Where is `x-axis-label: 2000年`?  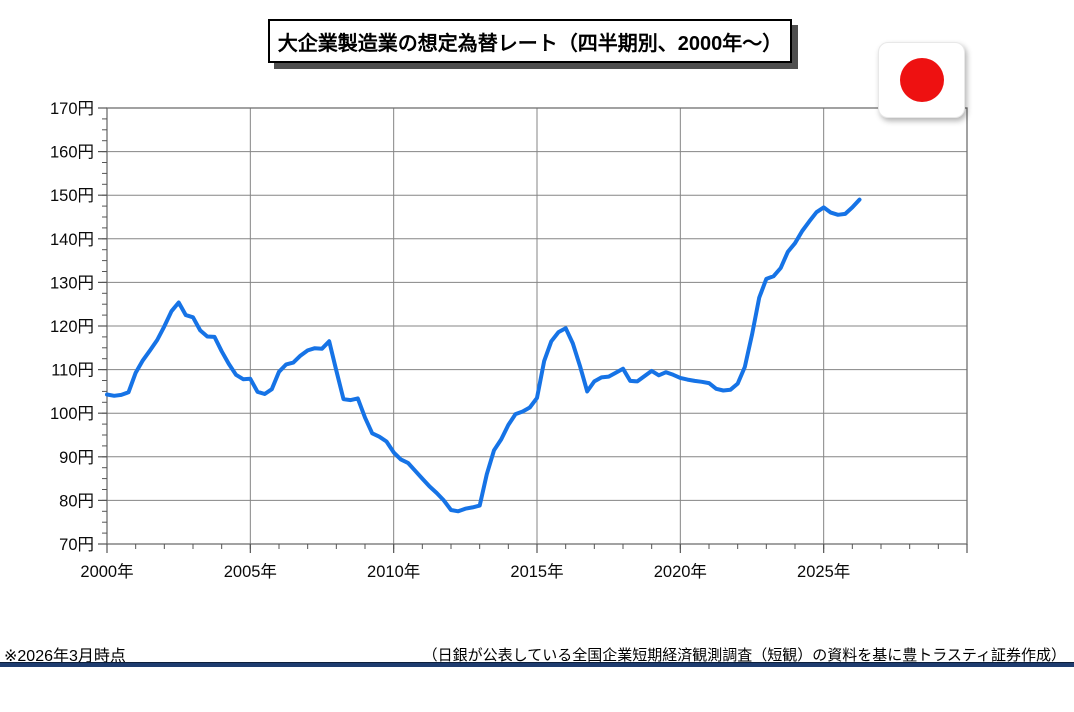 x-axis-label: 2000年 is located at coordinates (106, 571).